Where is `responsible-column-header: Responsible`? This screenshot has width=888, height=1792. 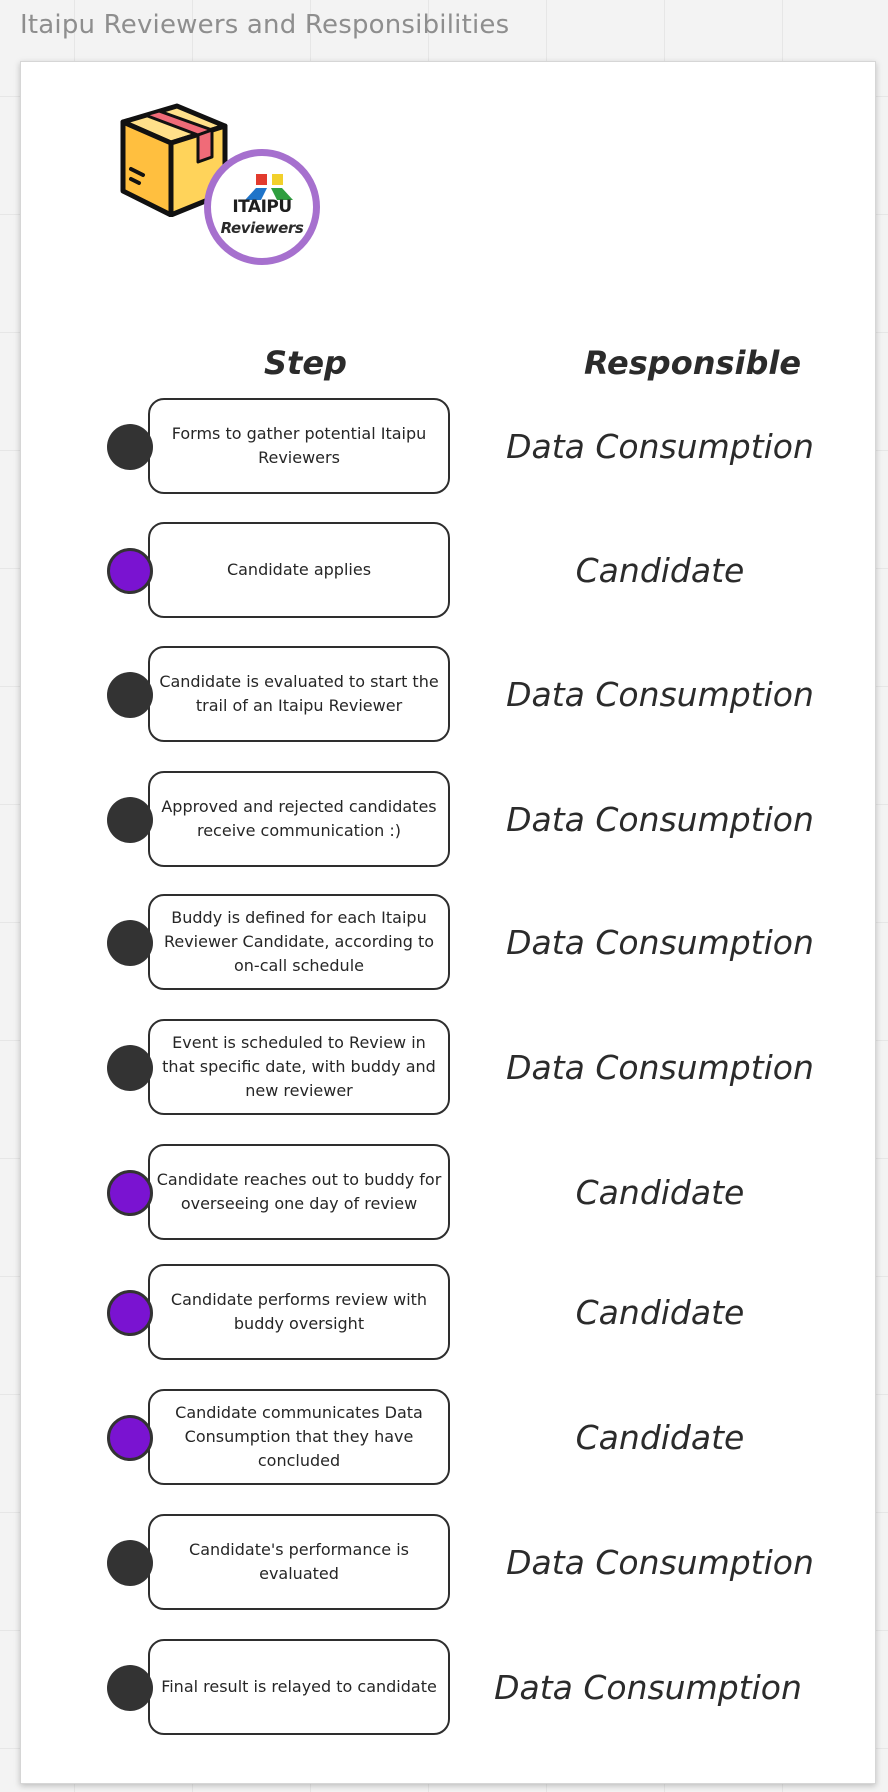
responsible-column-header: Responsible is located at coordinates (693, 363).